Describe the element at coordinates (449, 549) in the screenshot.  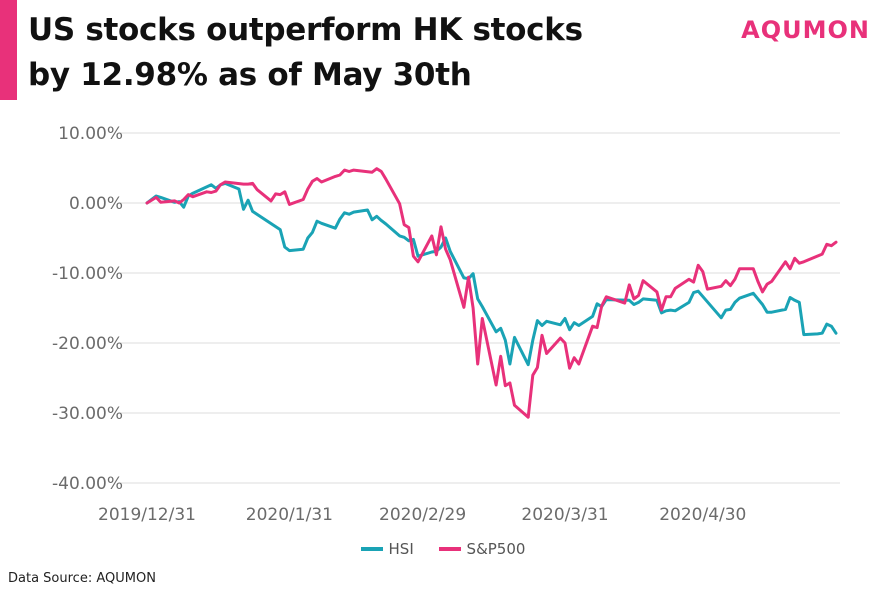
I see `legend-swatch-sp500` at that location.